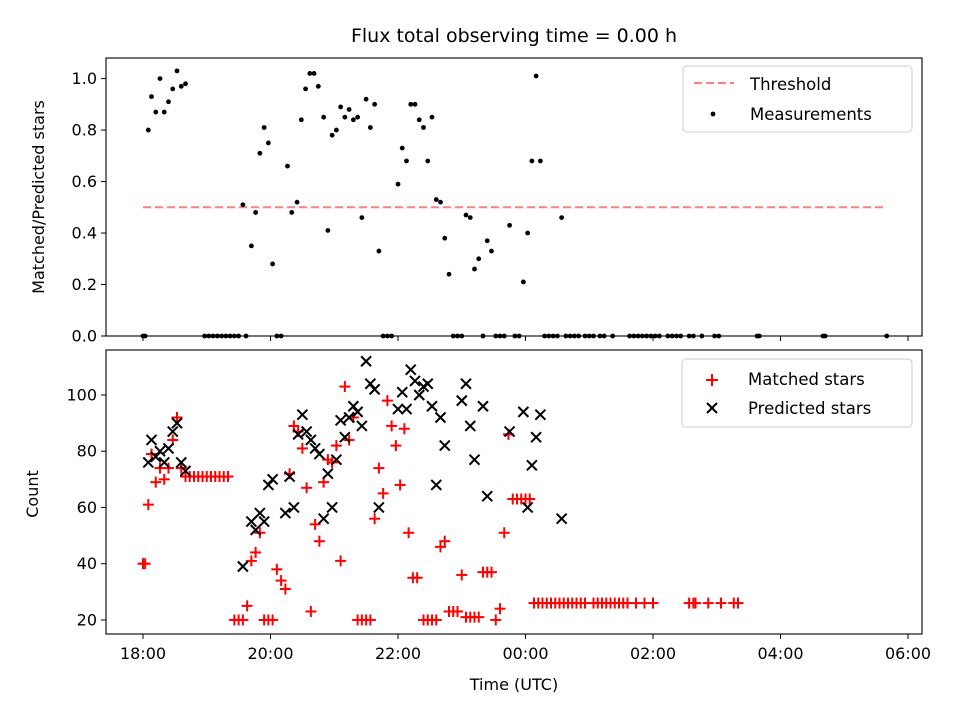 The height and width of the screenshot is (720, 960). Describe the element at coordinates (653, 653) in the screenshot. I see `x-tick-label: 02:00` at that location.